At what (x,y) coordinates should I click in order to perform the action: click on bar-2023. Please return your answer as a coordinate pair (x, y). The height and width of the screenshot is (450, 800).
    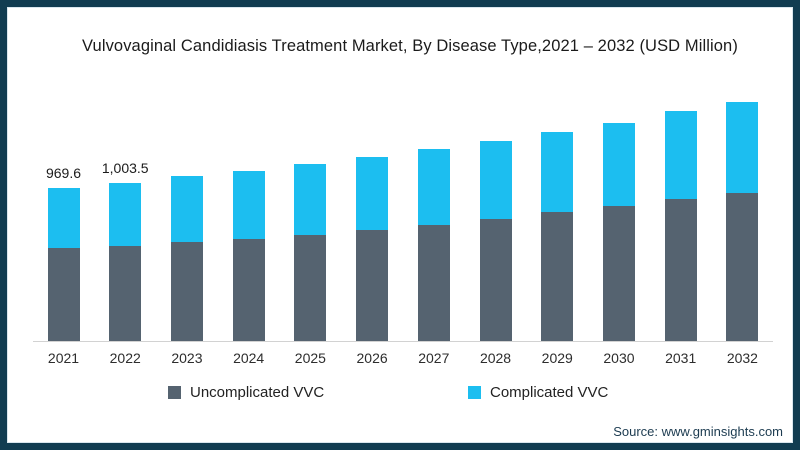
    Looking at the image, I should click on (186, 258).